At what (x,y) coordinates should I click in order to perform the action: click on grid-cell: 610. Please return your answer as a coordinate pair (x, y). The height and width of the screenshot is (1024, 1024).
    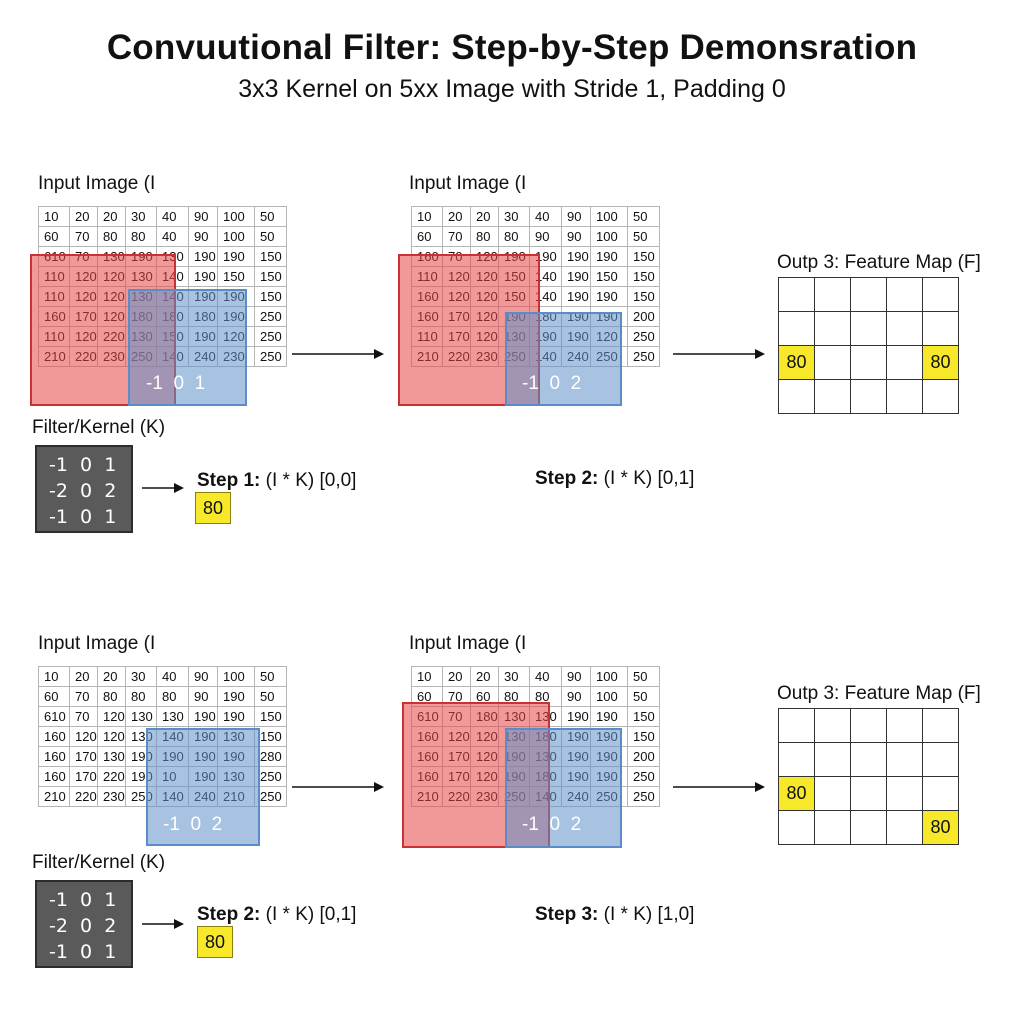
    Looking at the image, I should click on (54, 716).